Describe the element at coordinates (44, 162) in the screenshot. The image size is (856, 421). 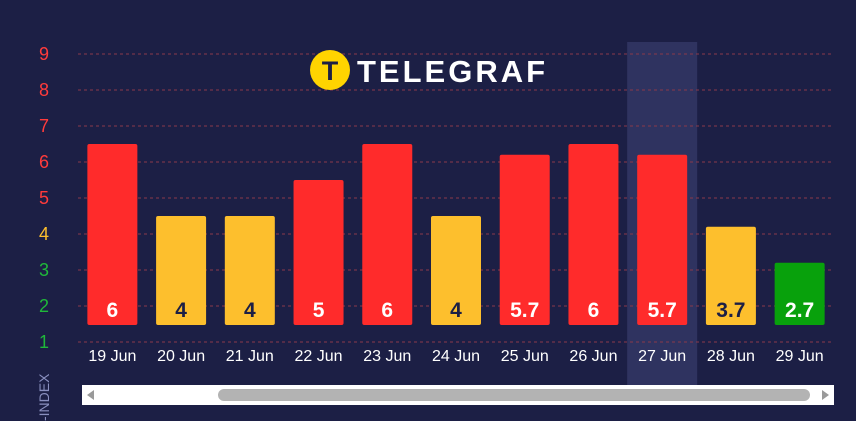
I see `y-tick-label: 6` at that location.